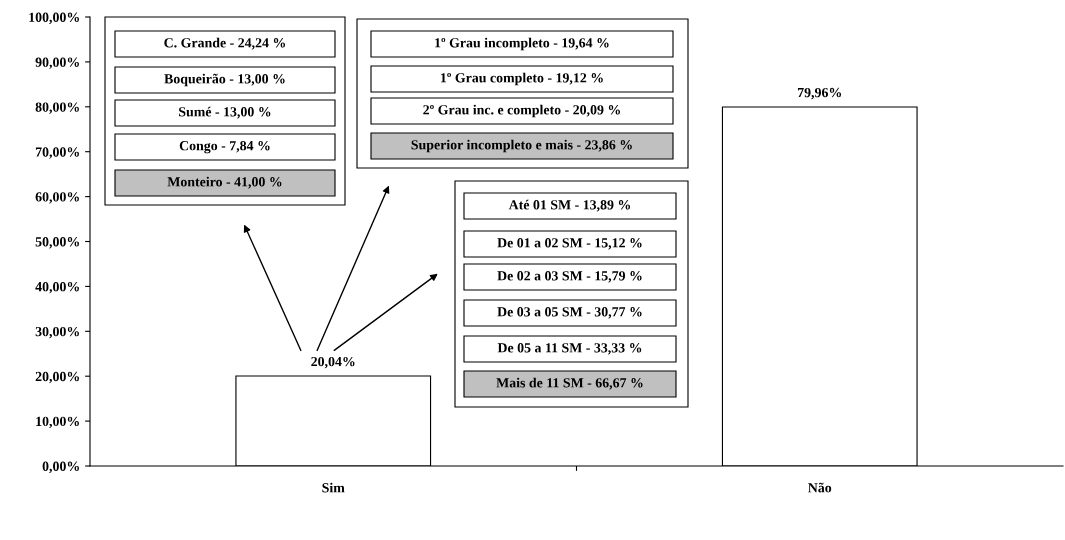 This screenshot has height=540, width=1065. What do you see at coordinates (57, 153) in the screenshot?
I see `y-tick-label: 70,00%` at bounding box center [57, 153].